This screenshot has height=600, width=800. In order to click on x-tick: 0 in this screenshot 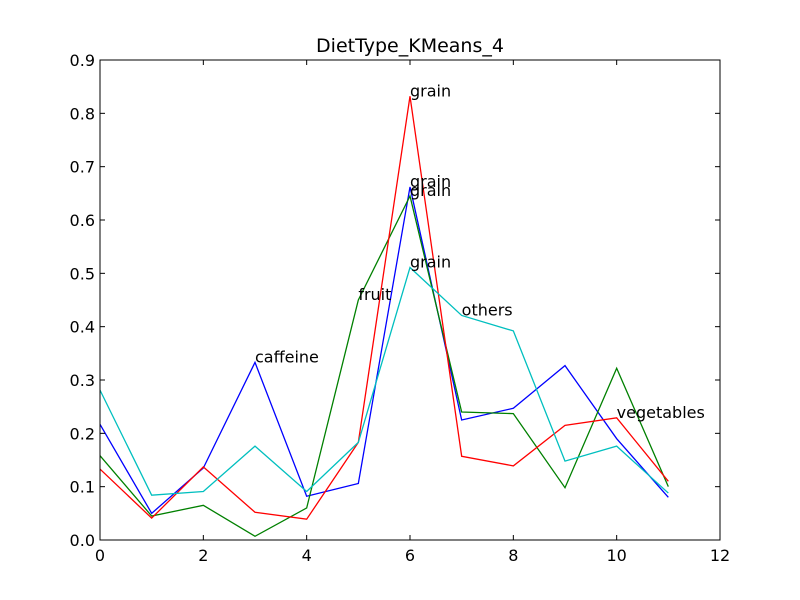, I will do `click(100, 312)`.